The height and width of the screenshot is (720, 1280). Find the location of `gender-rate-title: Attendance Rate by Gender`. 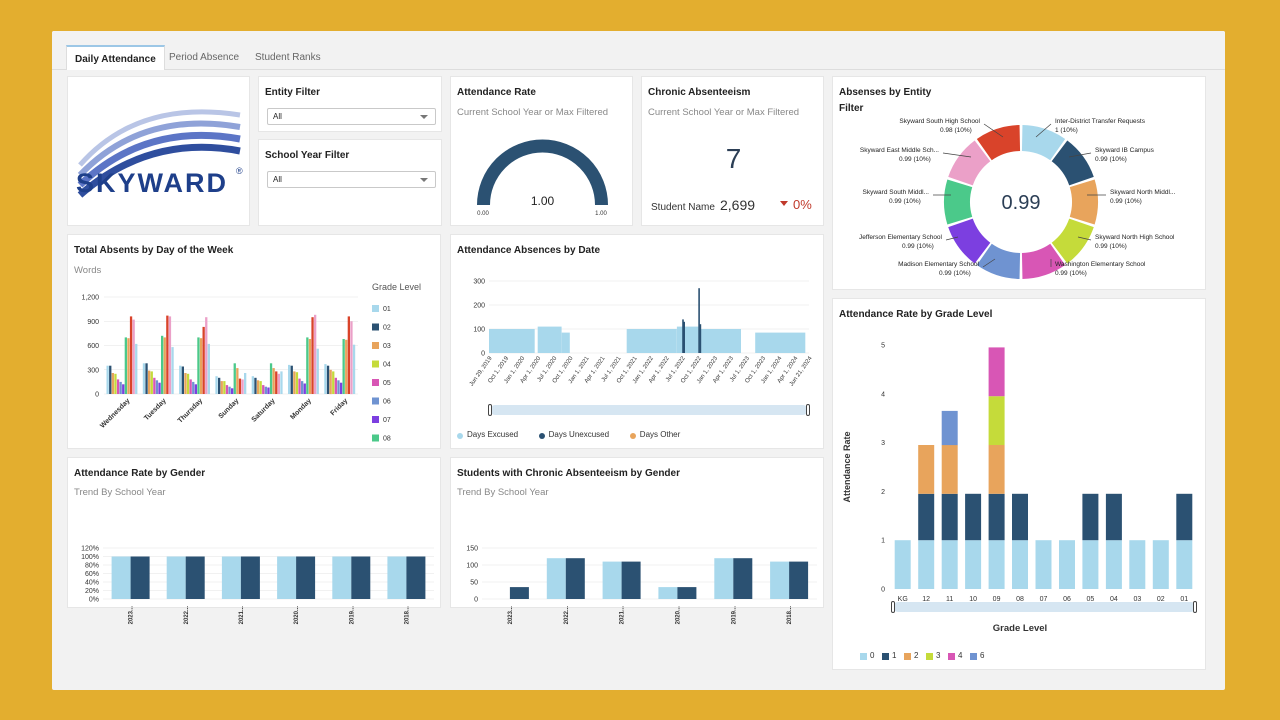

gender-rate-title: Attendance Rate by Gender is located at coordinates (140, 473).